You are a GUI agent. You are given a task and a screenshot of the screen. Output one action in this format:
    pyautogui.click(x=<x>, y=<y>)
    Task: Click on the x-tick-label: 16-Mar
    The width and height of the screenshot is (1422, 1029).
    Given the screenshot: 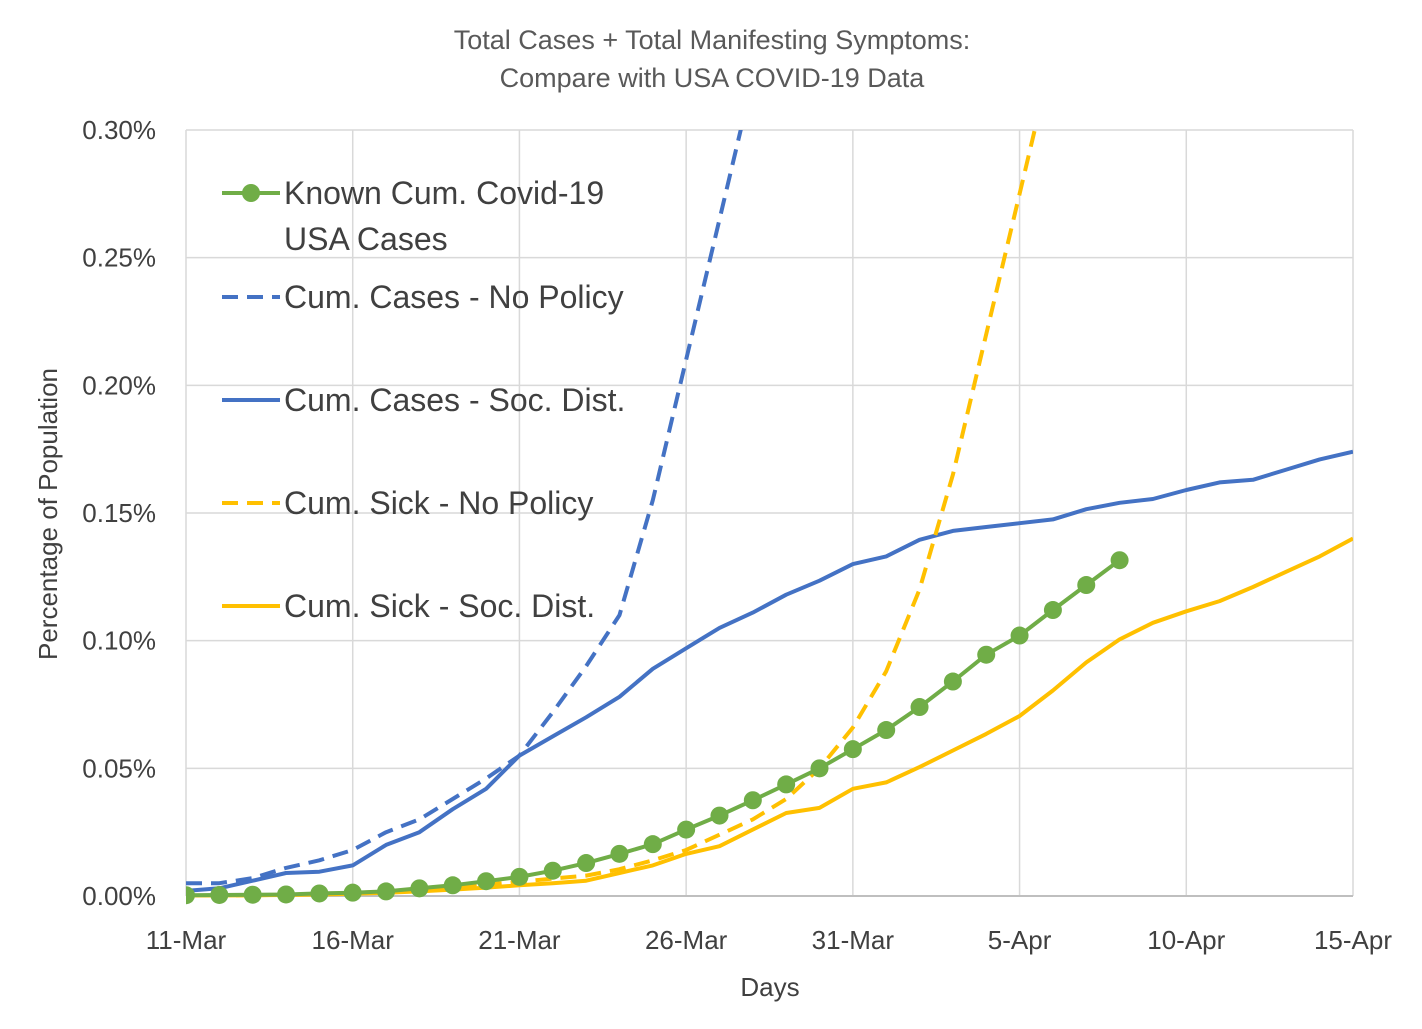 What is the action you would take?
    pyautogui.click(x=353, y=940)
    